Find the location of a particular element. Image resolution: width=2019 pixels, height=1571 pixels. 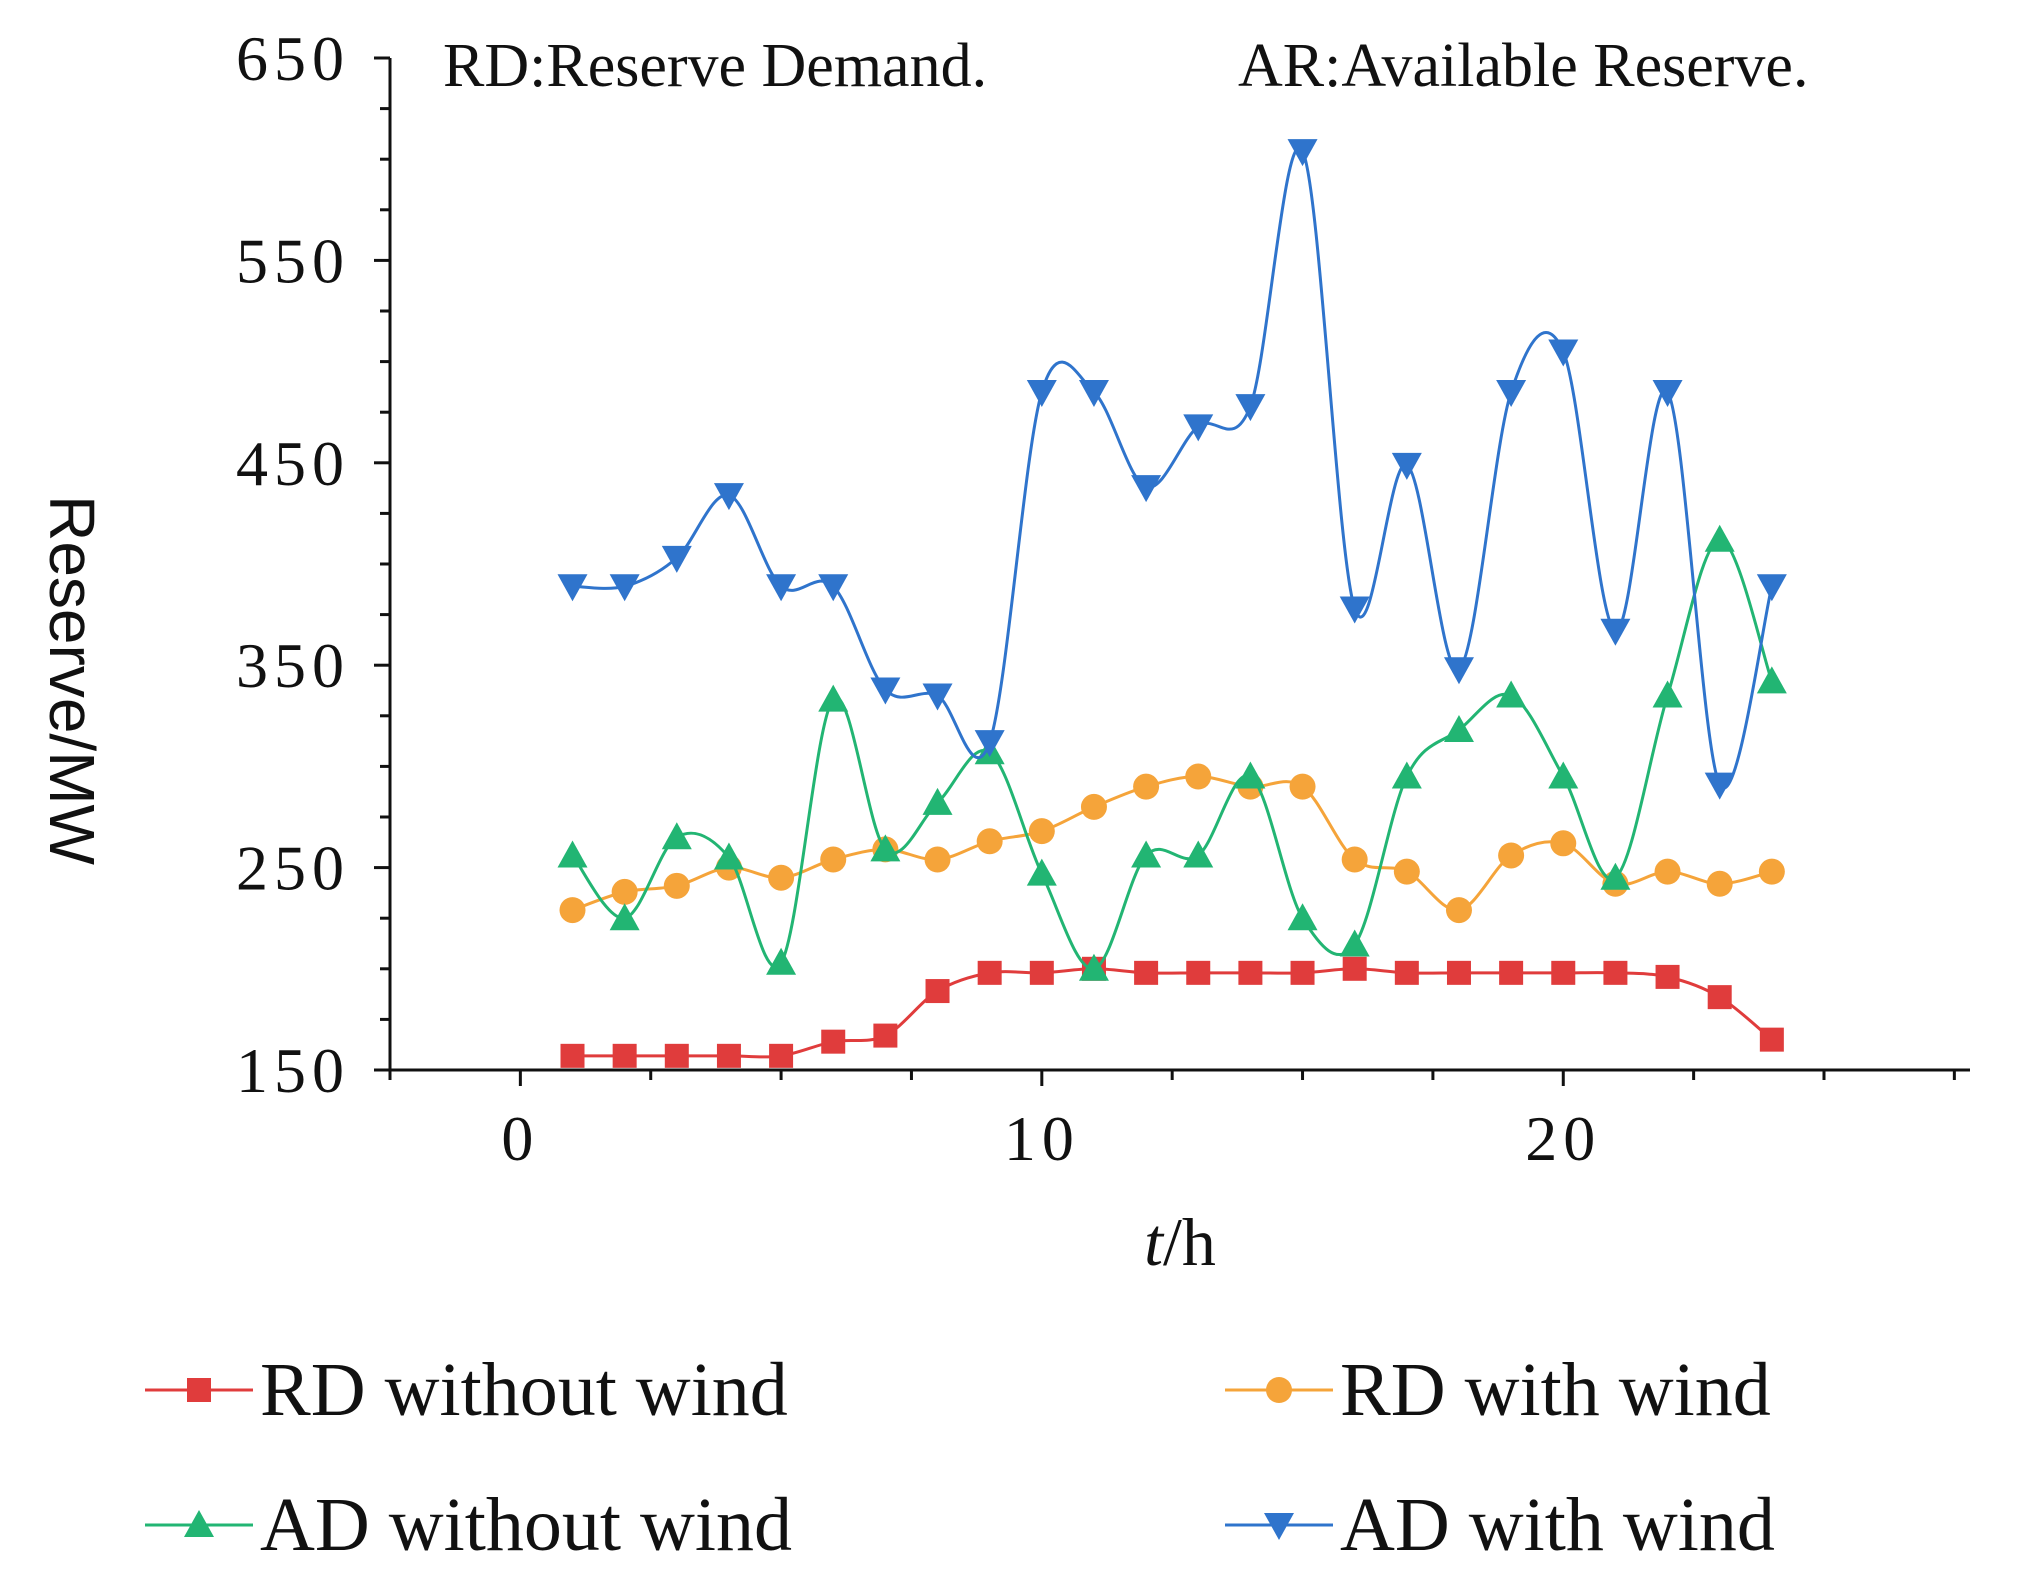

y-tick-label: 350 is located at coordinates (293, 665).